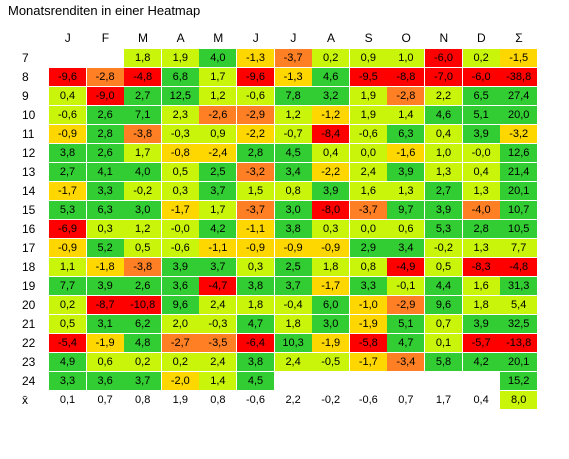  What do you see at coordinates (105, 134) in the screenshot?
I see `heatmap-cell: 2,8` at bounding box center [105, 134].